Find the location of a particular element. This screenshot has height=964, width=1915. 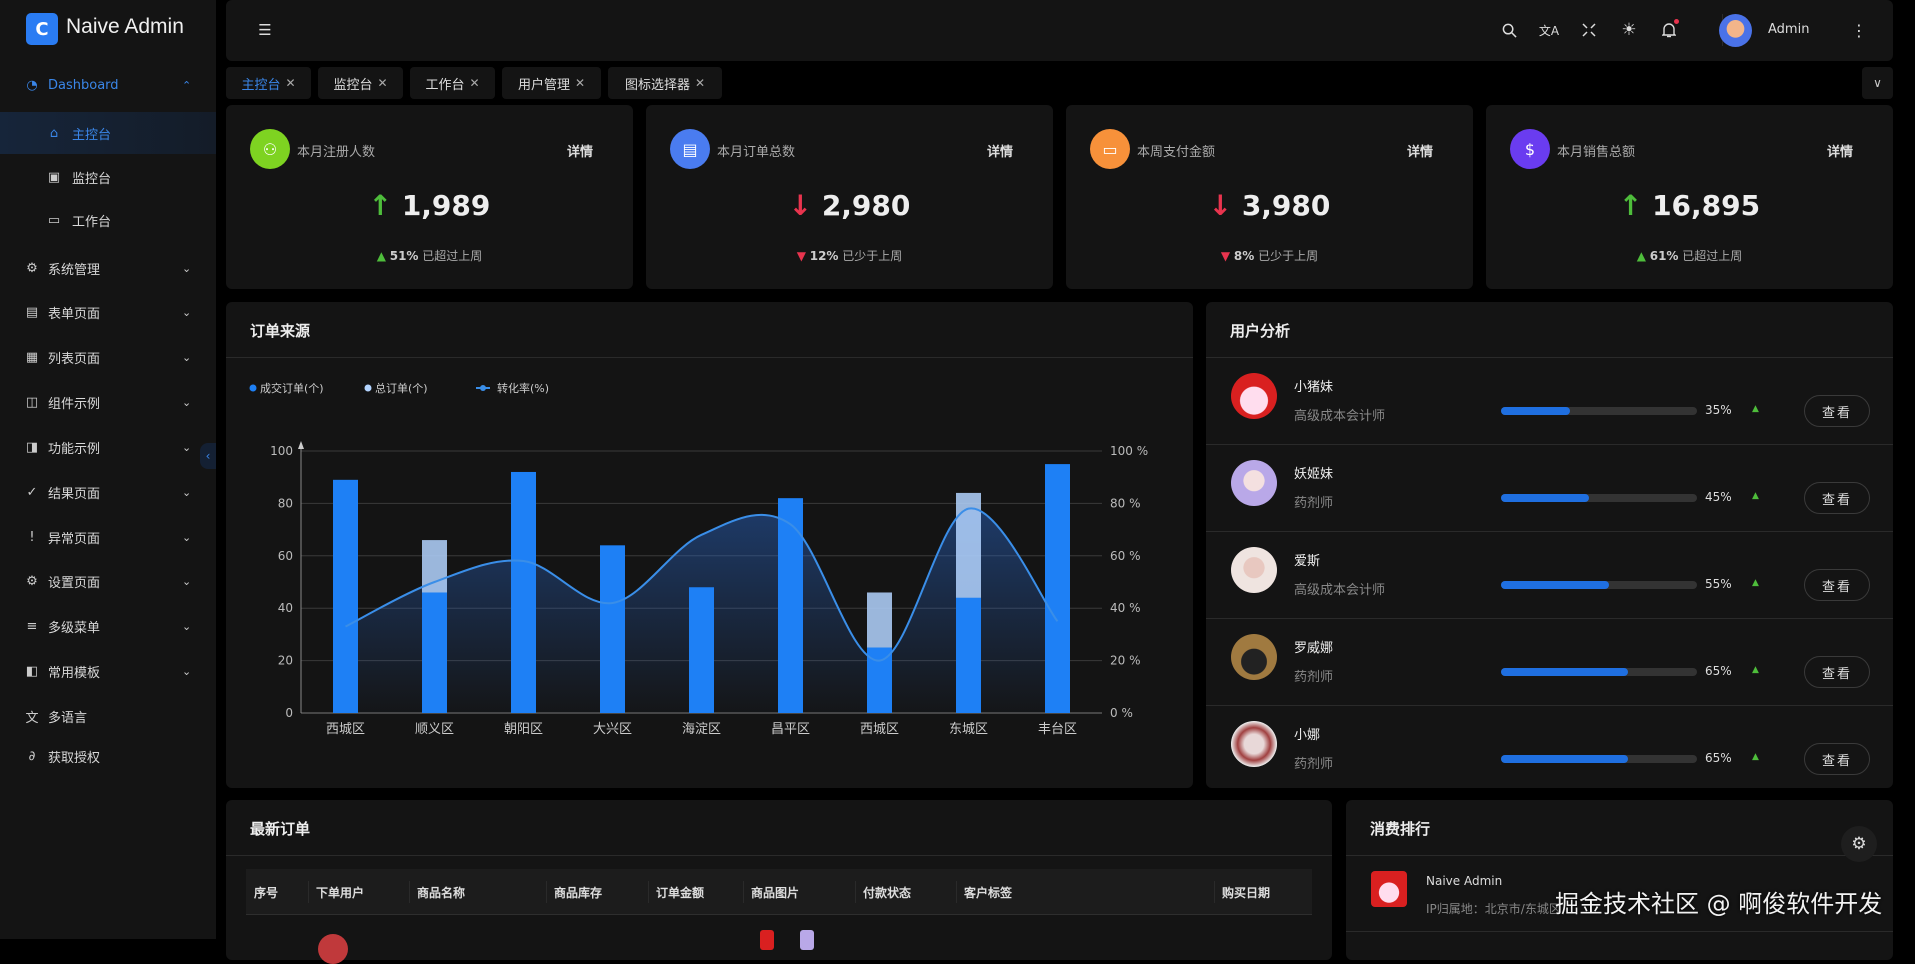

tabs-dropdown-button: ∨ is located at coordinates (1877, 83).